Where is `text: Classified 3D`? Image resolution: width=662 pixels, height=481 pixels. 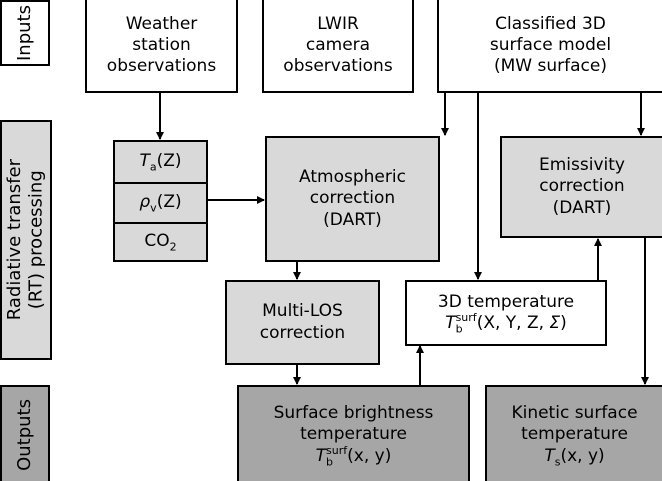
text: Classified 3D is located at coordinates (550, 23).